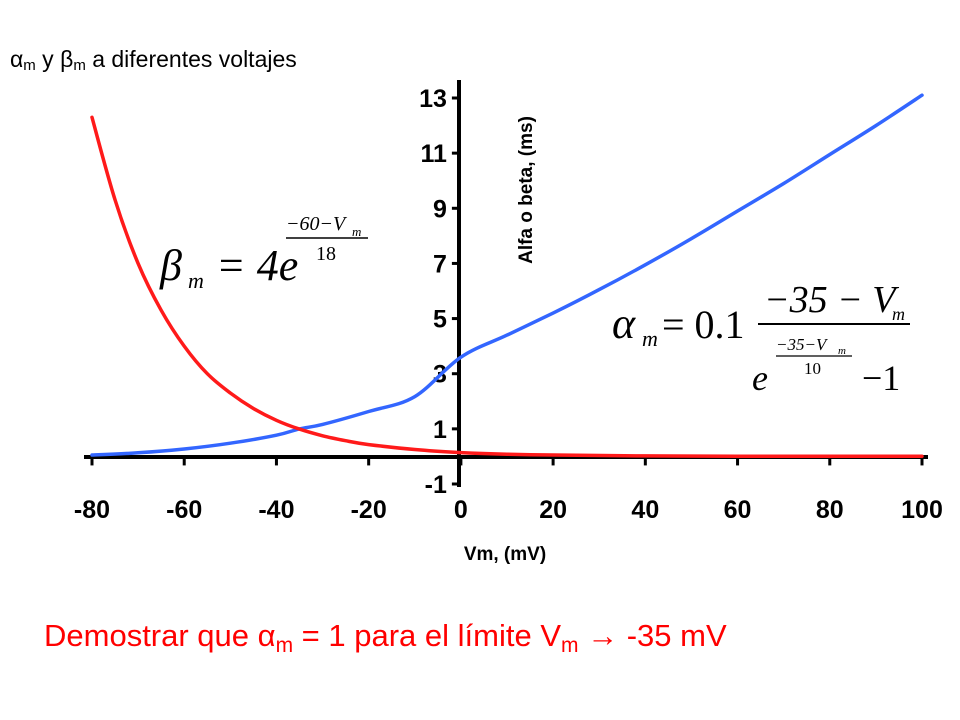 Image resolution: width=960 pixels, height=720 pixels. I want to click on x-tick-label: -20, so click(369, 510).